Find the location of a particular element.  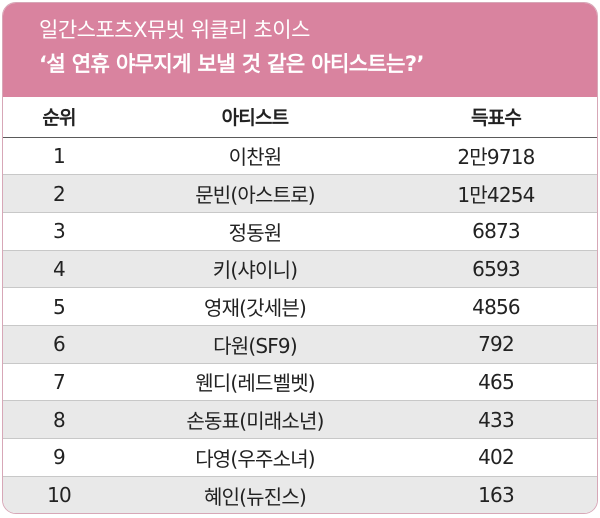

table-row: 5 영재(갓세븐) 4856 is located at coordinates (300, 306).